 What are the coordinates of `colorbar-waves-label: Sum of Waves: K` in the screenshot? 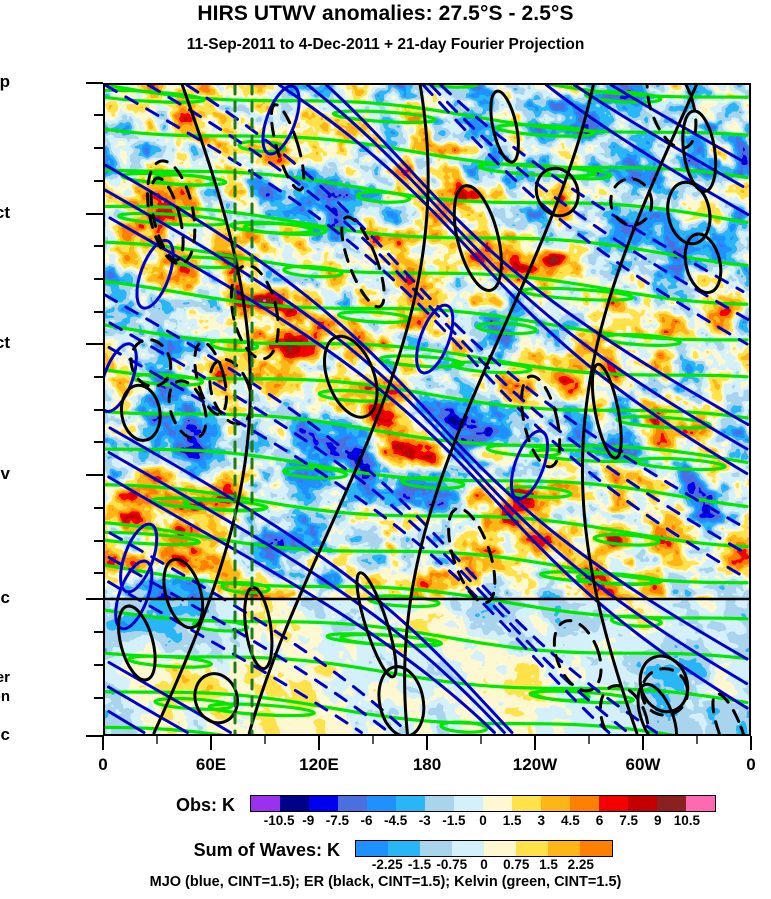 It's located at (266, 850).